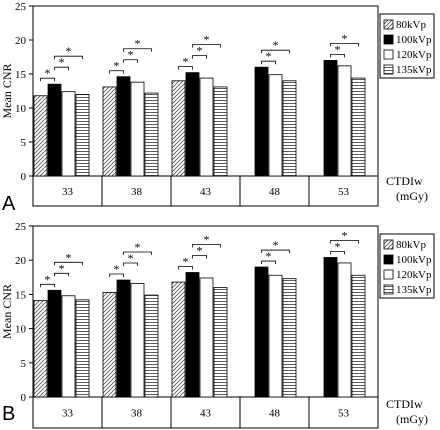 This screenshot has width=440, height=430. I want to click on y-tick-label: 20, so click(21, 41).